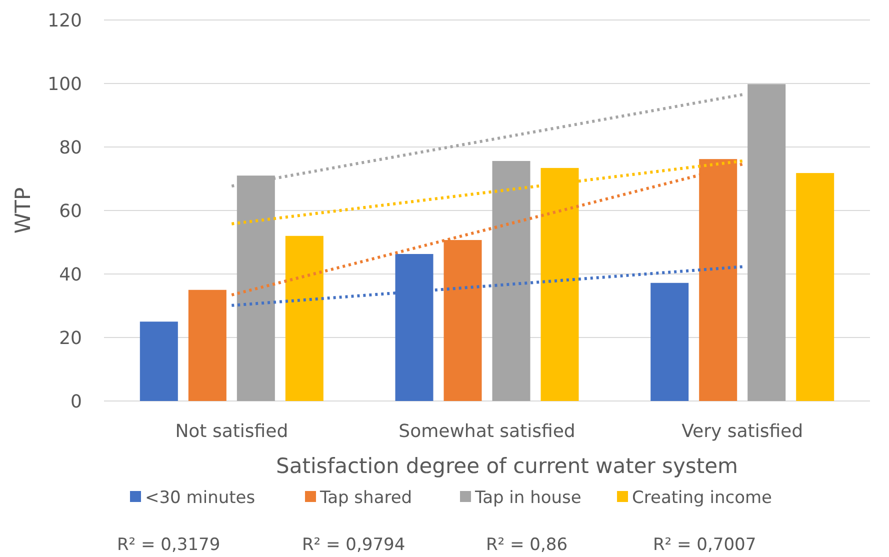 The image size is (889, 557). Describe the element at coordinates (231, 431) in the screenshot. I see `x-tick-label: Not satisfied` at that location.